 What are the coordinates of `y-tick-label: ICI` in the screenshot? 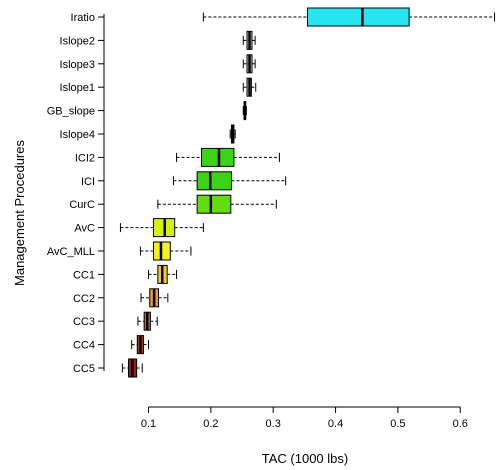 It's located at (88, 182).